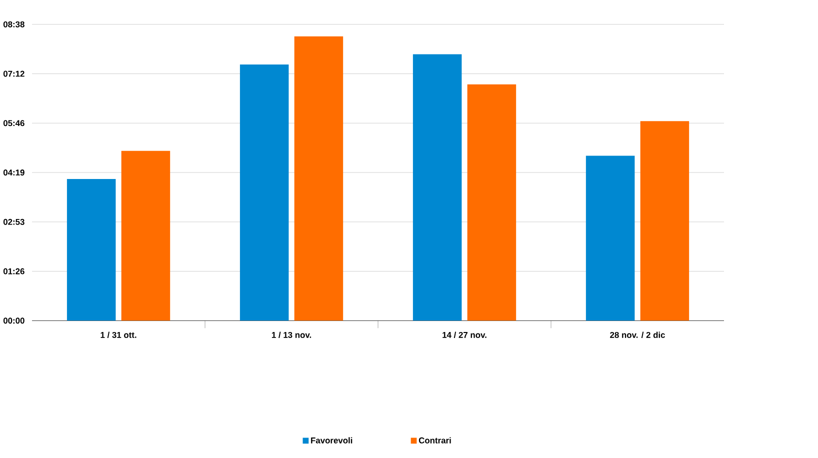 This screenshot has width=818, height=458. I want to click on x-tick-label: 1 / 31 ott., so click(118, 335).